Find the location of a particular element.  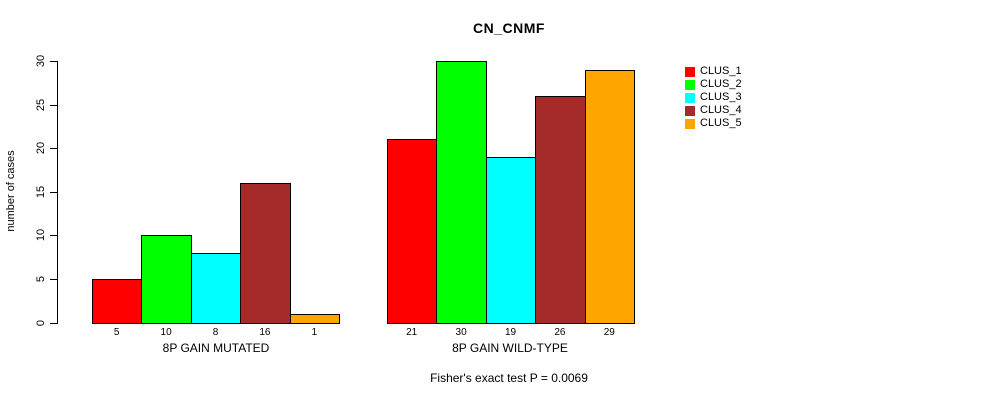

y-tick-label: 15 is located at coordinates (41, 192).